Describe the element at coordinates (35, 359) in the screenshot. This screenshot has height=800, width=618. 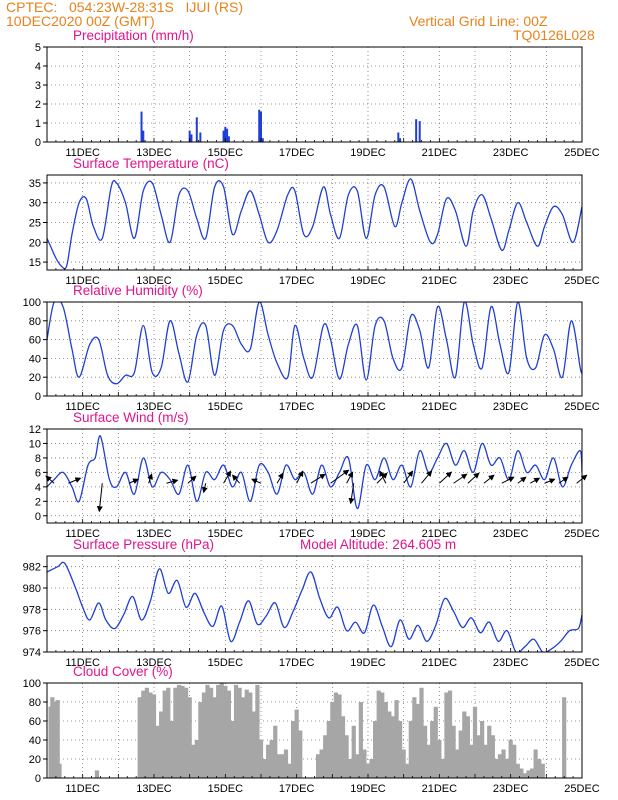
I see `y-tick-label: 40` at that location.